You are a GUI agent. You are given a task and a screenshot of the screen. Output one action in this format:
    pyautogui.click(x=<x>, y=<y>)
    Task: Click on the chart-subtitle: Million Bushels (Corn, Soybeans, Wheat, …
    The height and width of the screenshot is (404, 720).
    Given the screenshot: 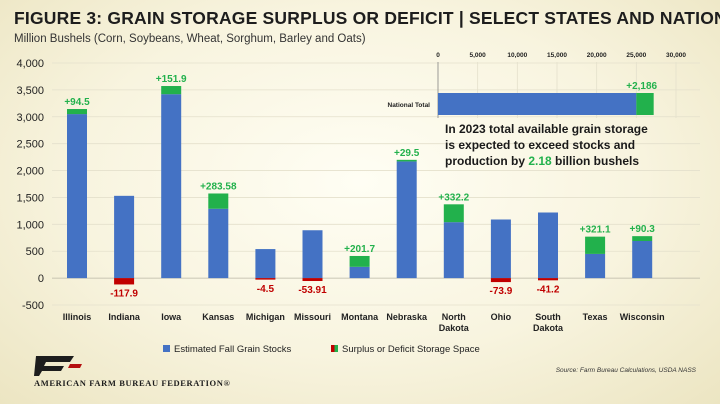 What is the action you would take?
    pyautogui.click(x=190, y=39)
    